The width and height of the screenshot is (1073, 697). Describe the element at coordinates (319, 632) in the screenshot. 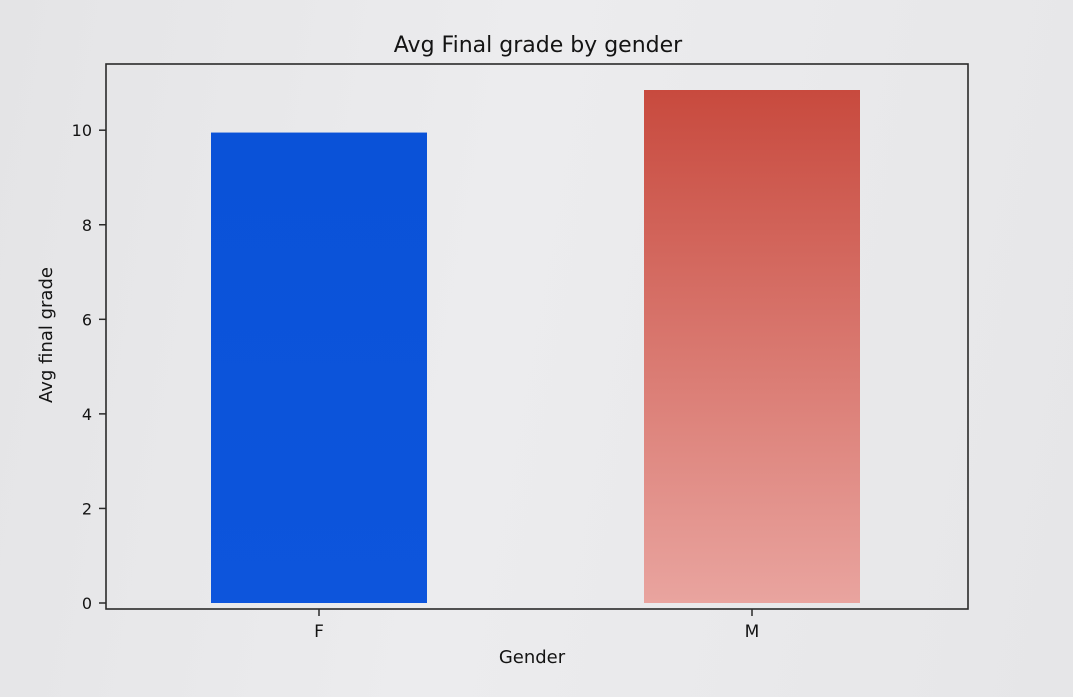

I see `x-tick-label: F` at that location.